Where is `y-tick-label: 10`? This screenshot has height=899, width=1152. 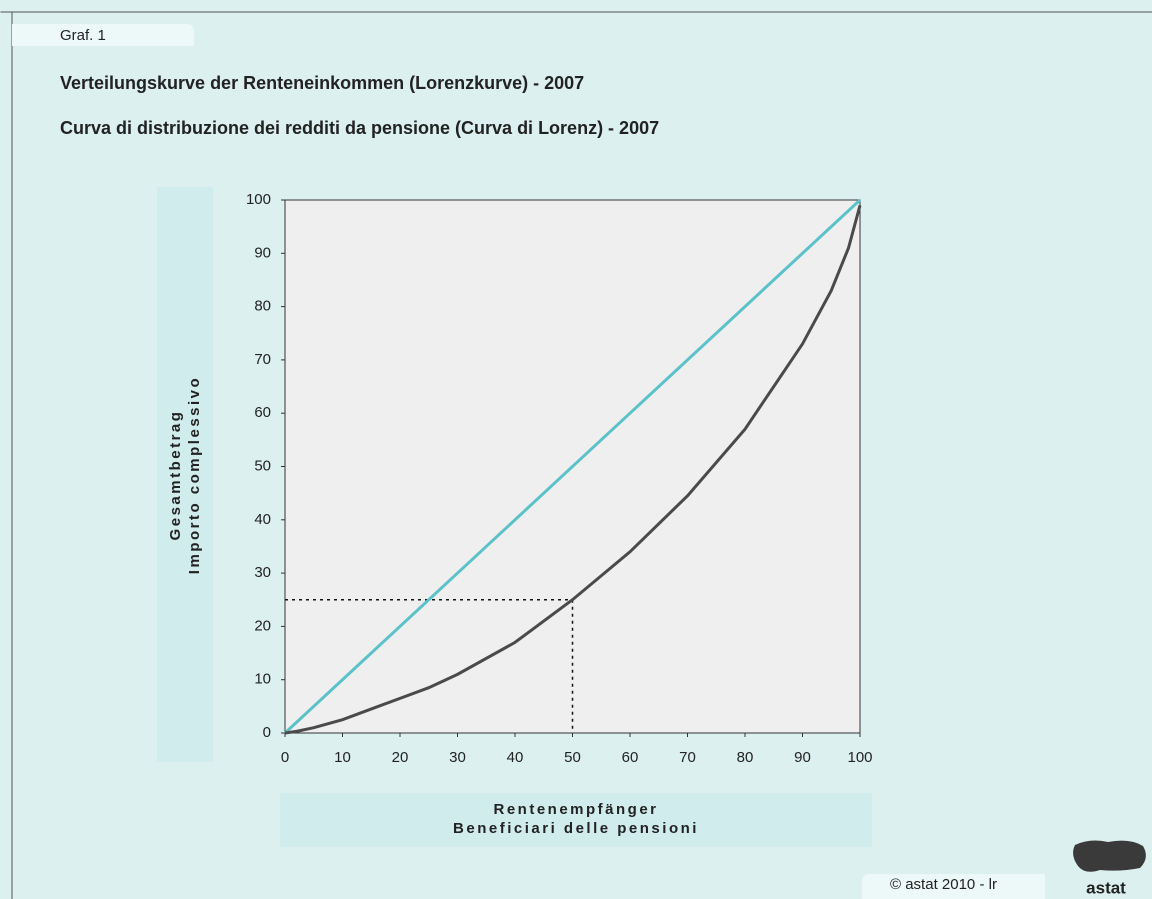 y-tick-label: 10 is located at coordinates (262, 679).